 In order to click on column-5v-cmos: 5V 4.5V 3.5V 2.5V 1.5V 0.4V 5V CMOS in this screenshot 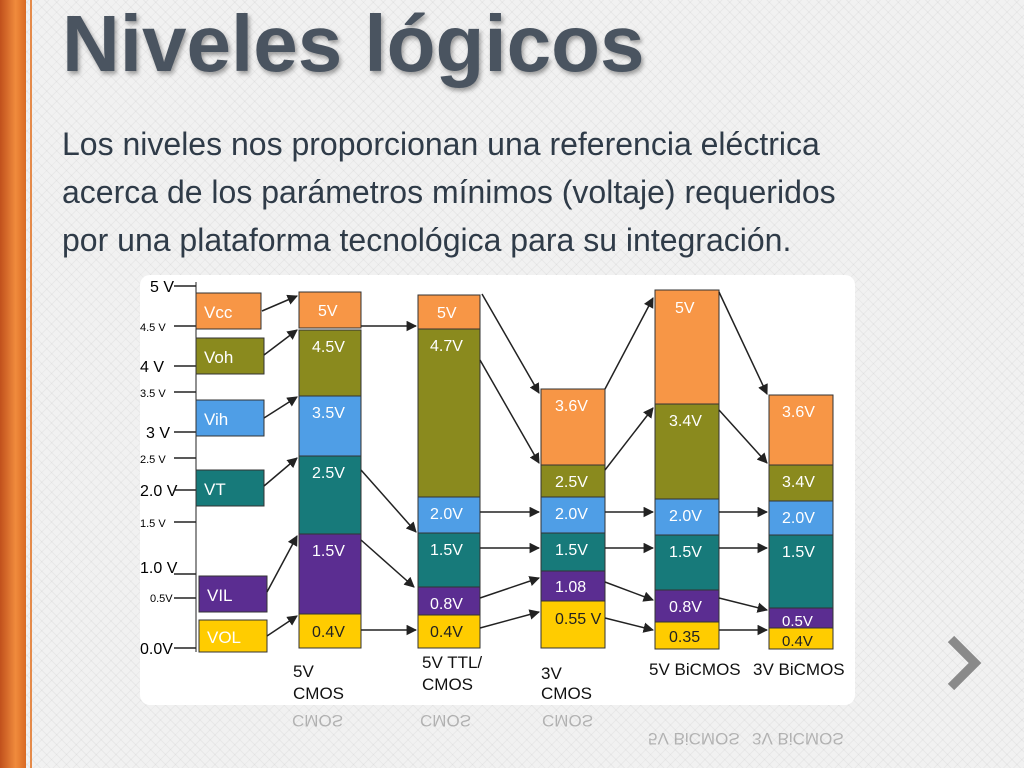, I will do `click(327, 497)`.